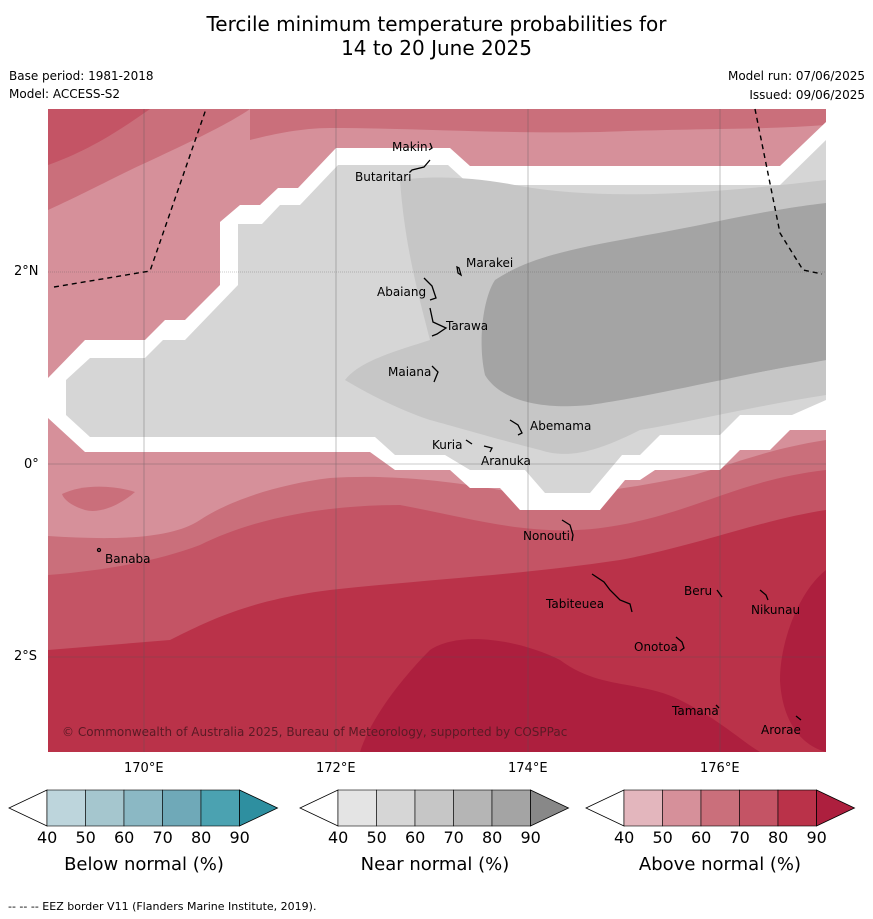  What do you see at coordinates (447, 445) in the screenshot?
I see `island-label-kuria: Kuria` at bounding box center [447, 445].